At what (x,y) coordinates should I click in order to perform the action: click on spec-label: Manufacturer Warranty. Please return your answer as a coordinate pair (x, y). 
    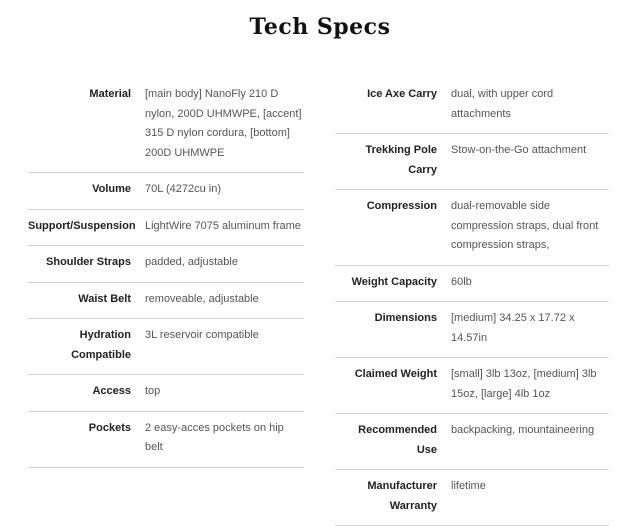
    Looking at the image, I should click on (402, 496).